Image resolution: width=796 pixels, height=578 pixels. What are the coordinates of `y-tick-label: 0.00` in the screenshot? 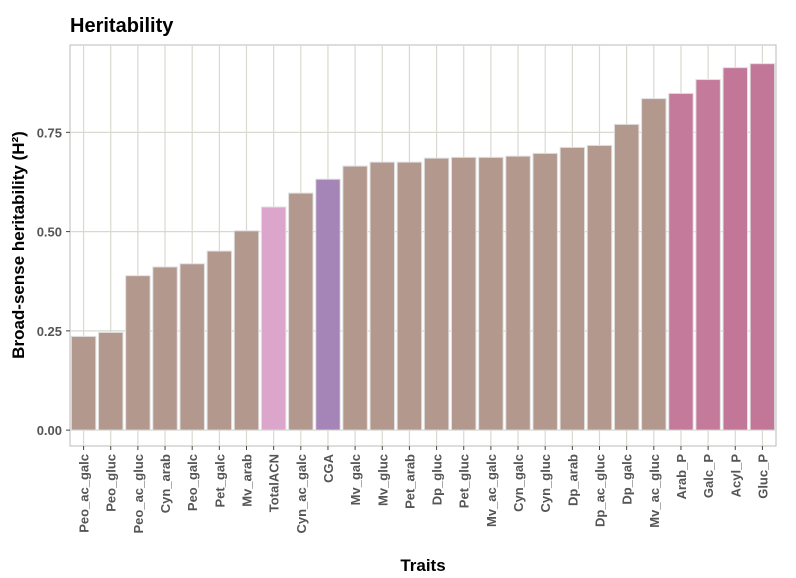 It's located at (49, 430).